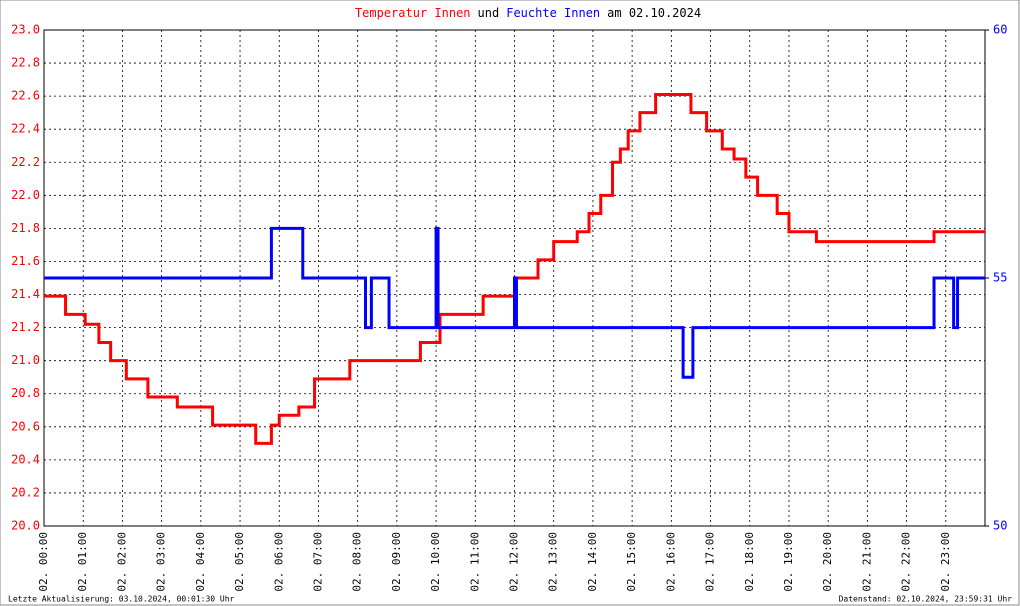 Image resolution: width=1020 pixels, height=606 pixels. I want to click on y-tick-label: 21.4, so click(25, 294).